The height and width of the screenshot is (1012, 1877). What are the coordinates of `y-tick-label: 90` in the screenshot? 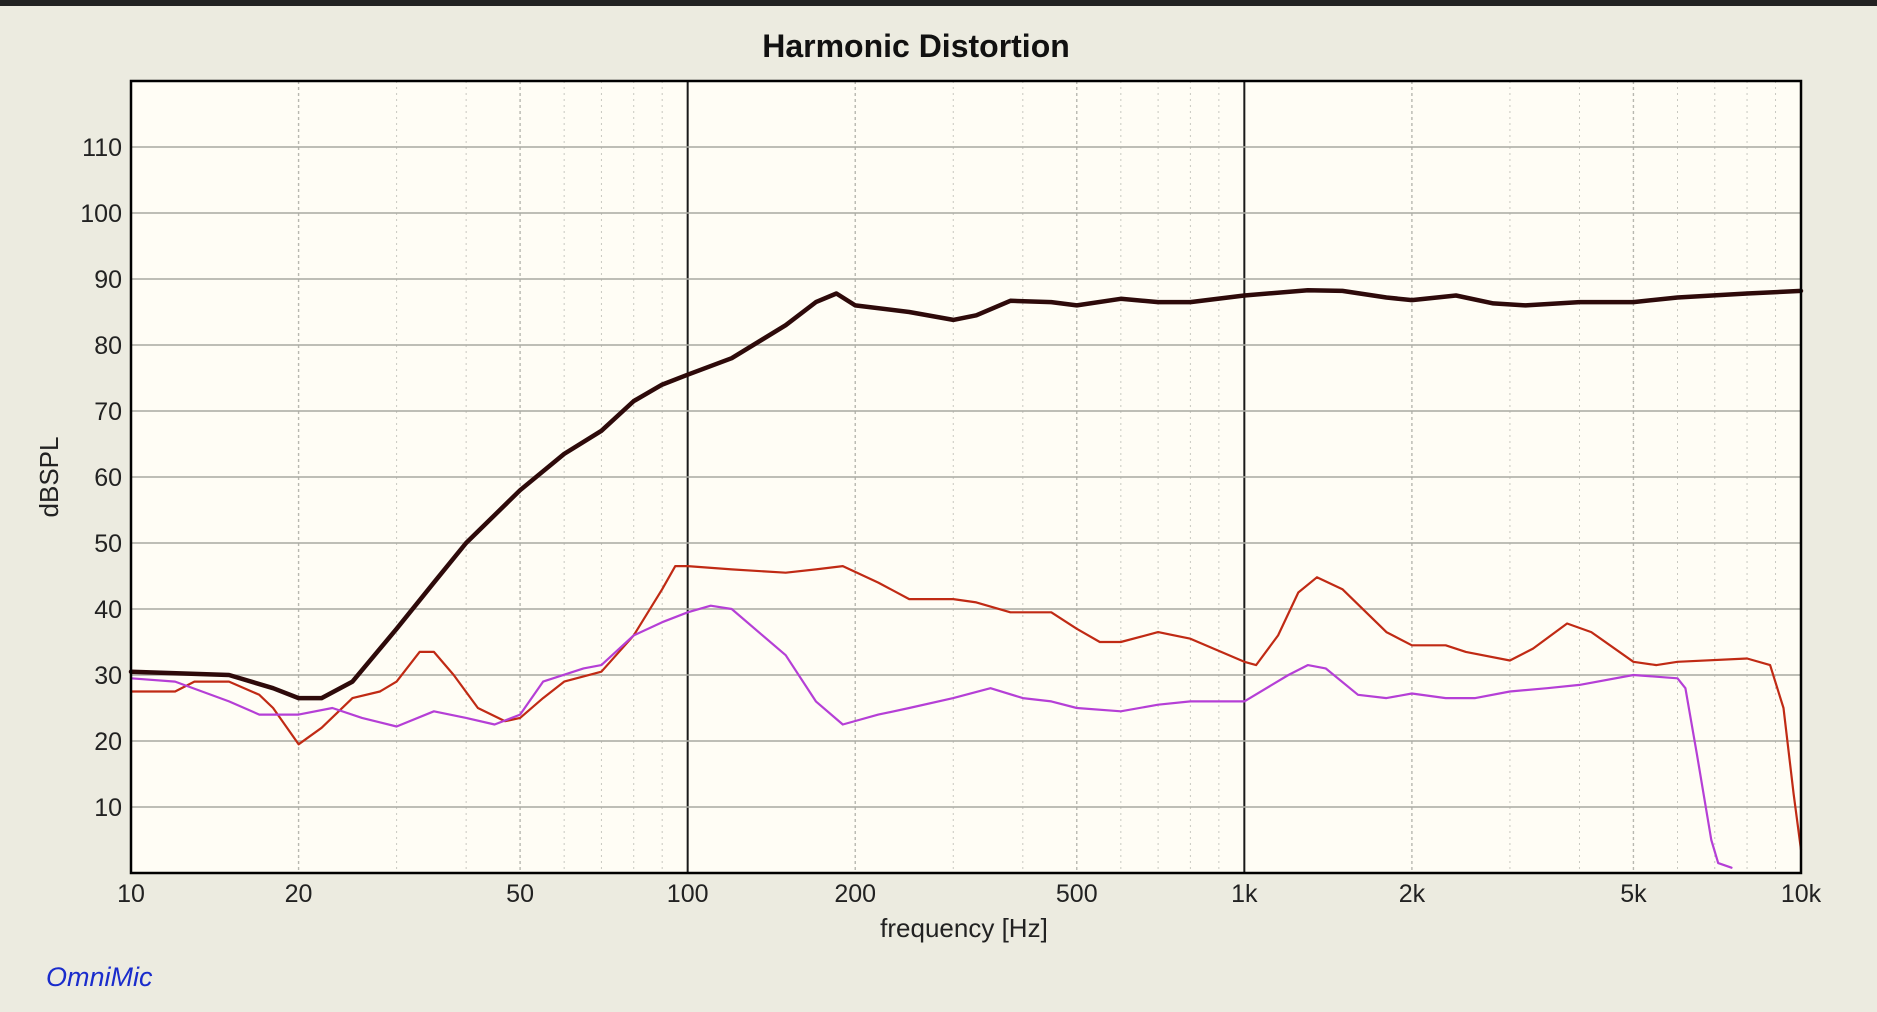 It's located at (108, 280).